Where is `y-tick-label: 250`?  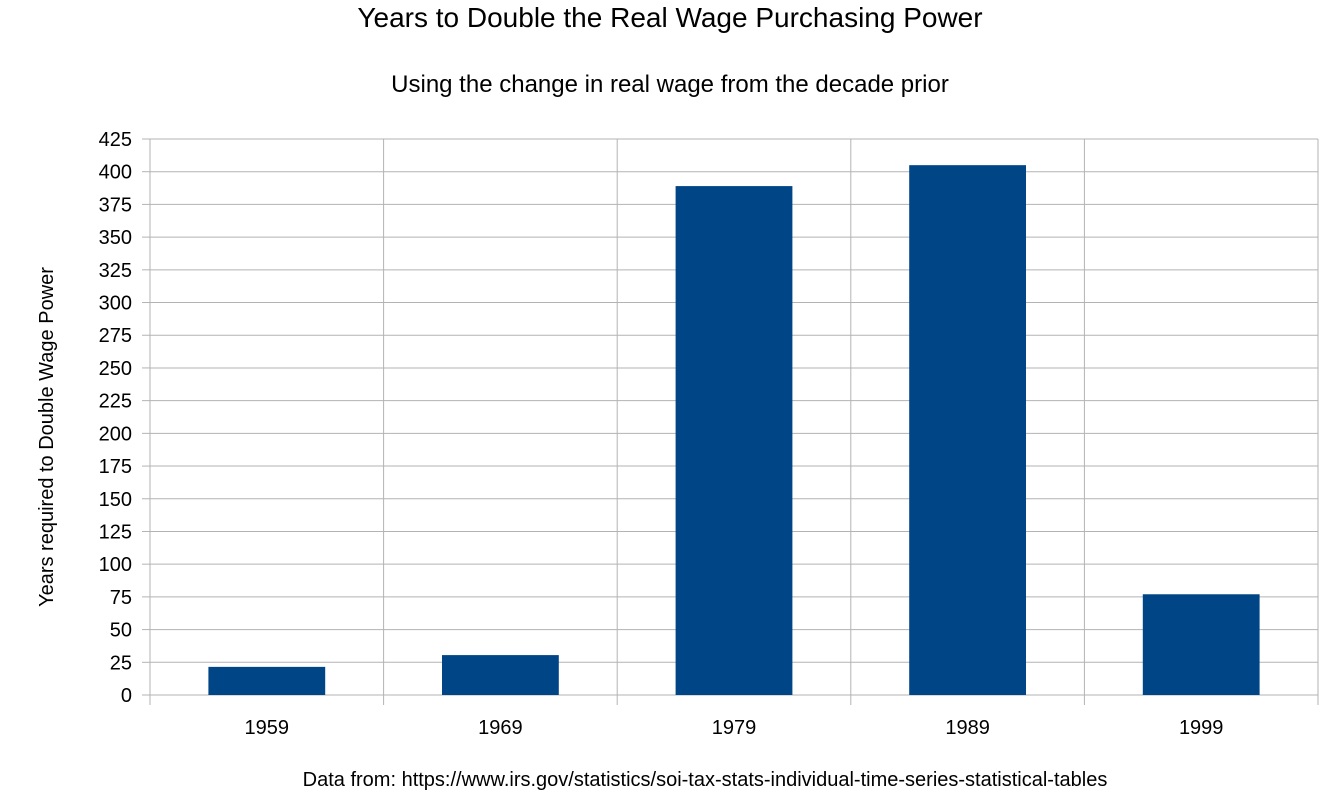 y-tick-label: 250 is located at coordinates (115, 369).